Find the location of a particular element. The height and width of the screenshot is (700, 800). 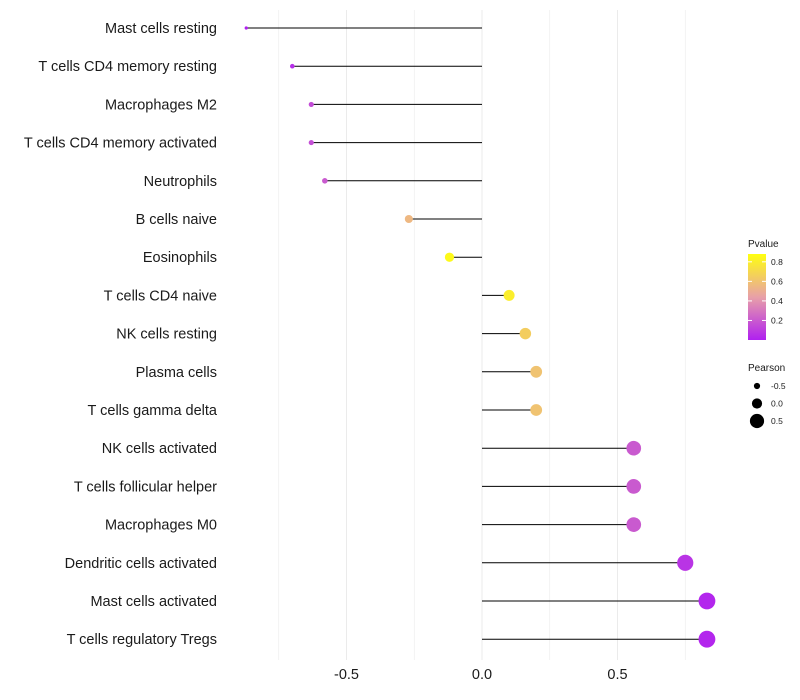

pearson-legend-label: -0.5 is located at coordinates (778, 386).